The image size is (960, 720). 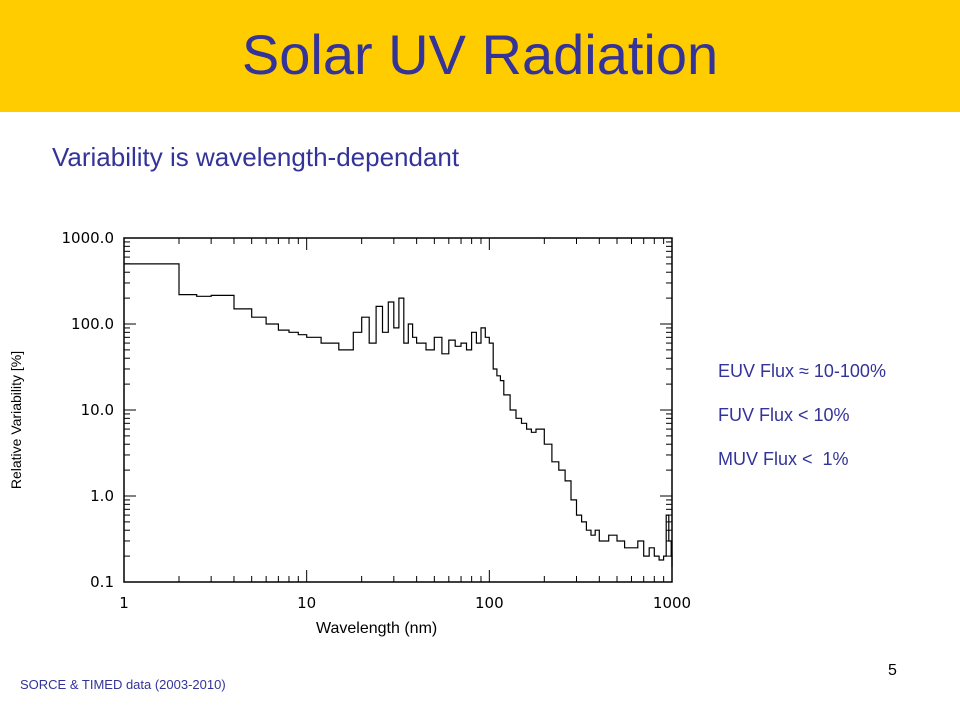 I want to click on slide-subtitle: Variability is wavelength-dependant, so click(x=256, y=157).